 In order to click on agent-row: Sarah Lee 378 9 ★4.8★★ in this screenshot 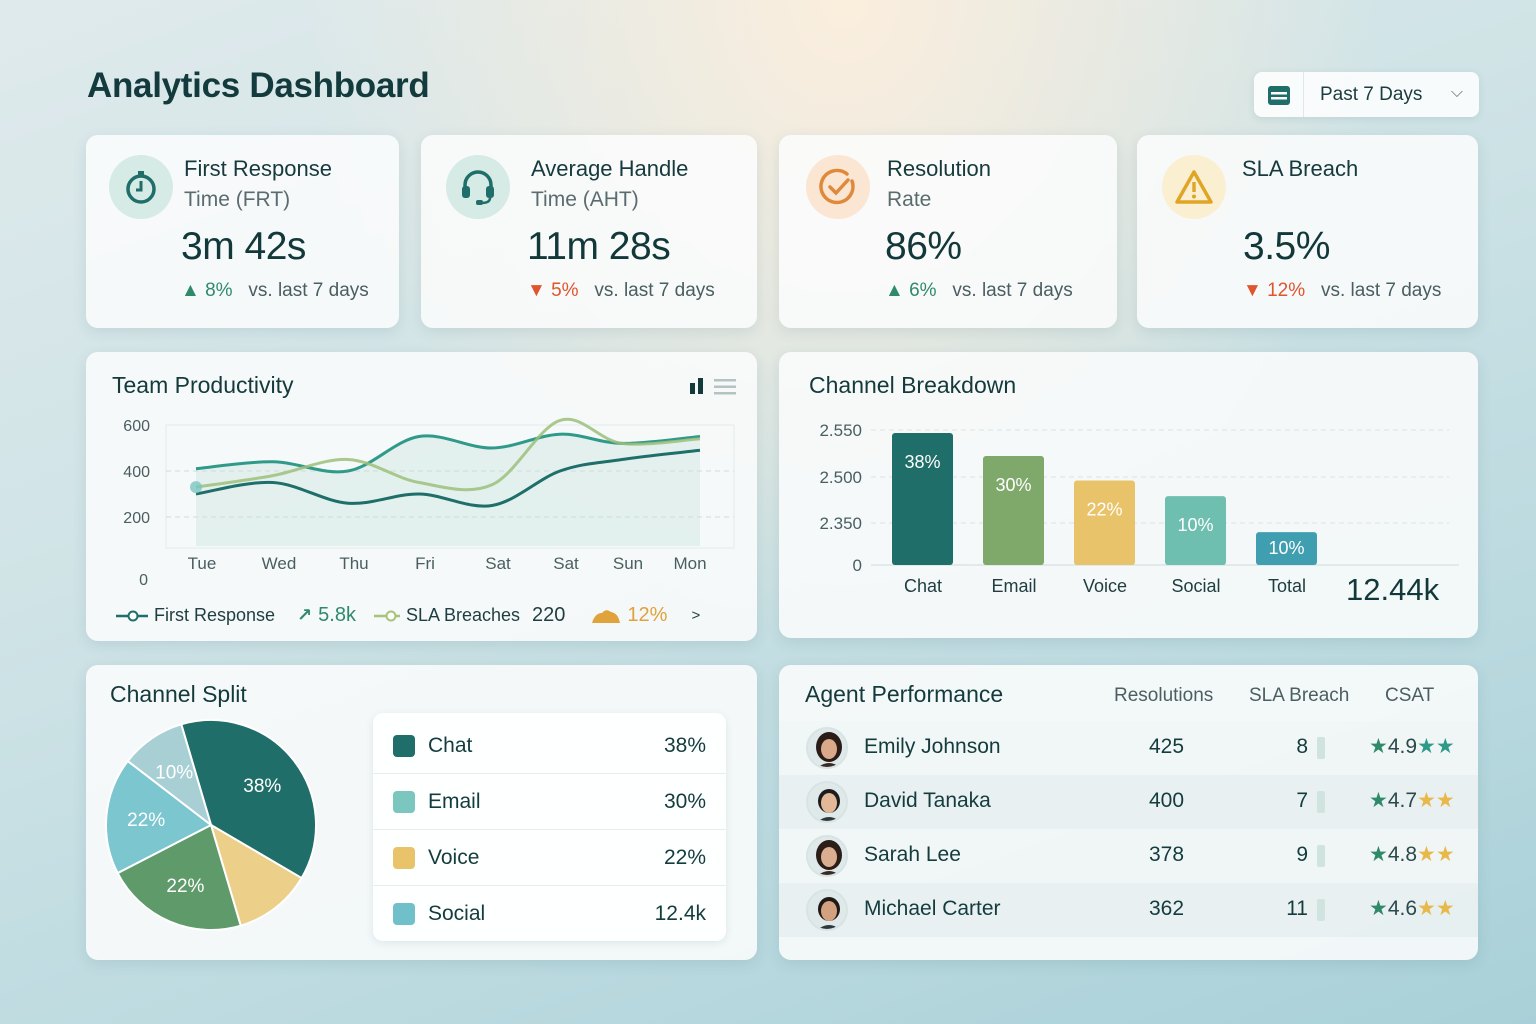, I will do `click(1128, 856)`.